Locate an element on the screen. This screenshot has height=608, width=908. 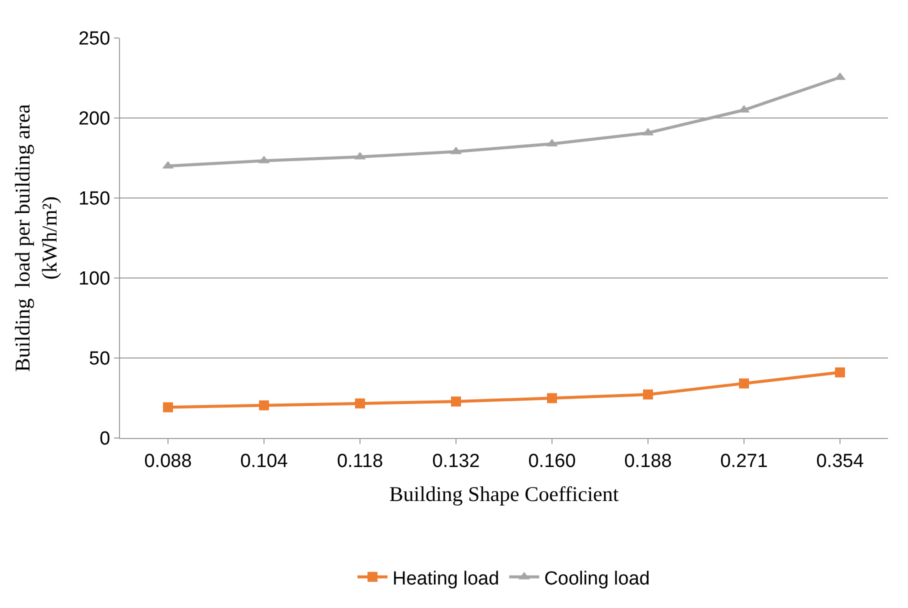
y-tick-label: 250 is located at coordinates (94, 39).